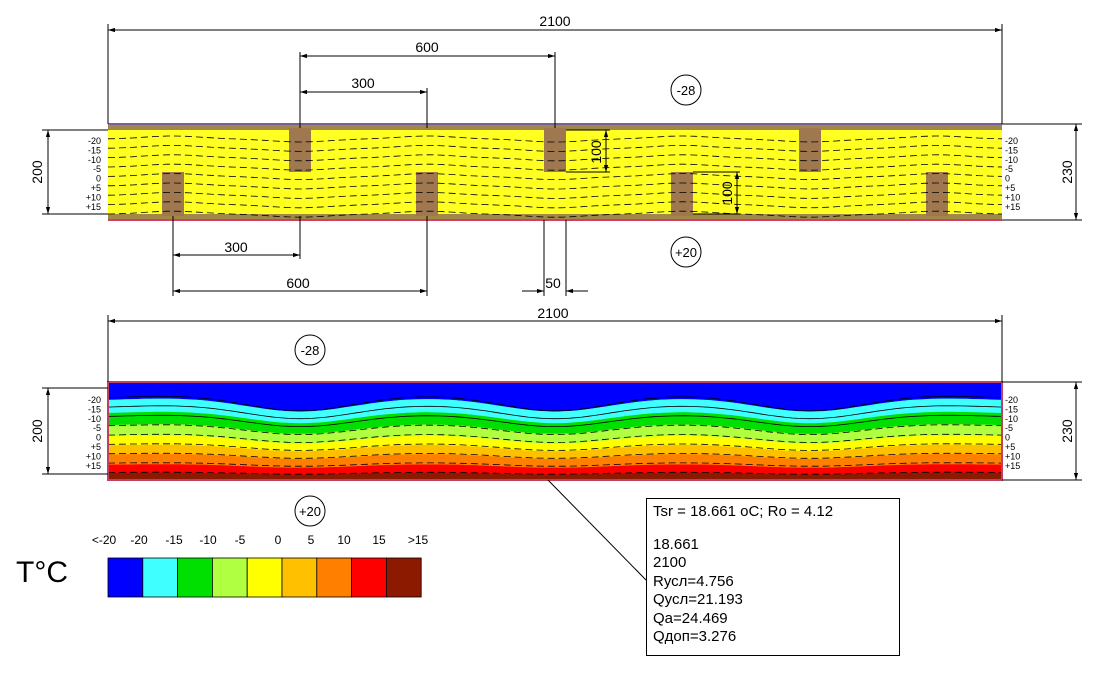 The width and height of the screenshot is (1103, 673). What do you see at coordinates (743, 511) in the screenshot?
I see `results-header: Tsr = 18.661 oC; Ro = 4.12` at bounding box center [743, 511].